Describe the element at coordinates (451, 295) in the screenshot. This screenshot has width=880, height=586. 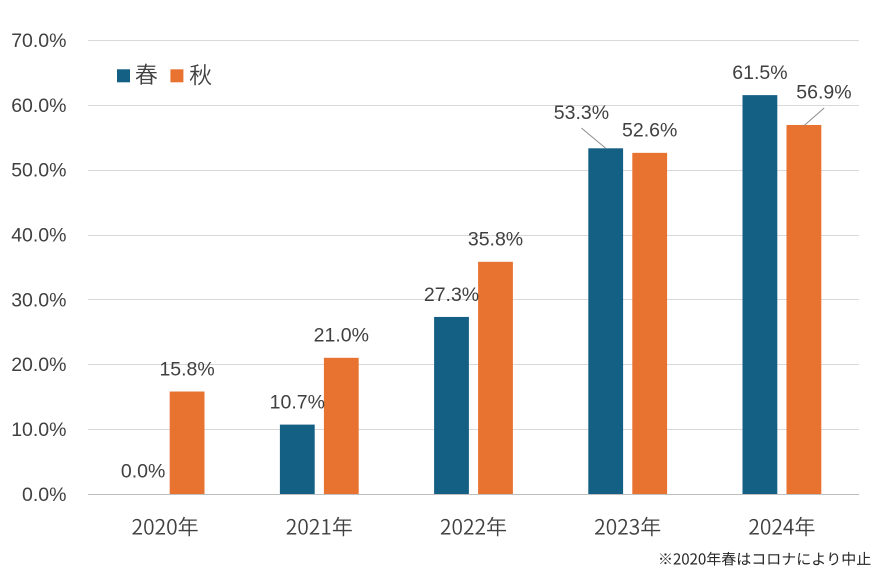
I see `svg-text: 27.3%` at that location.